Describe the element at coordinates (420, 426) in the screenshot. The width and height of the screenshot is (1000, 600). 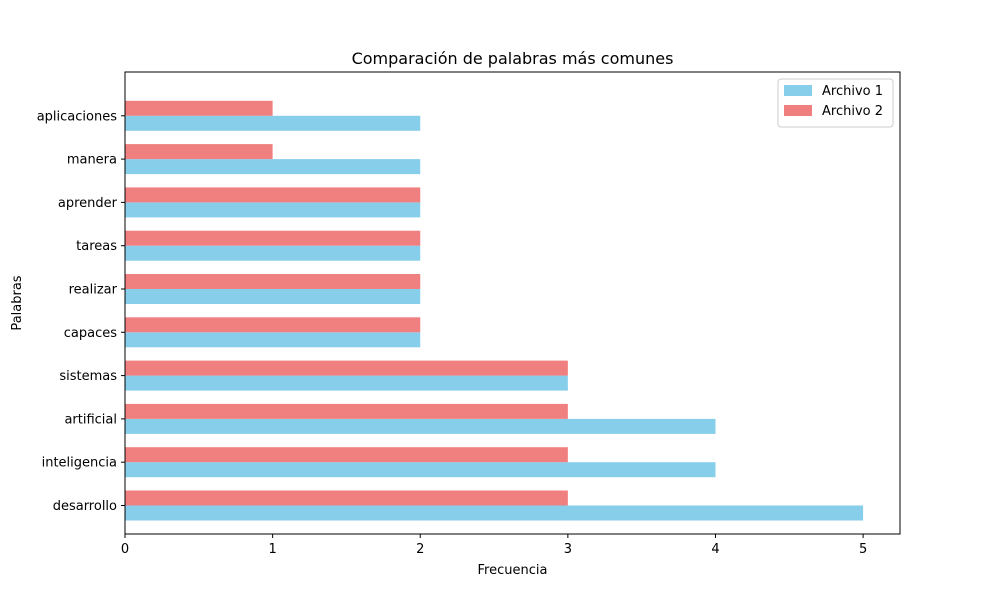
I see `bar-archivo-1-artificial` at that location.